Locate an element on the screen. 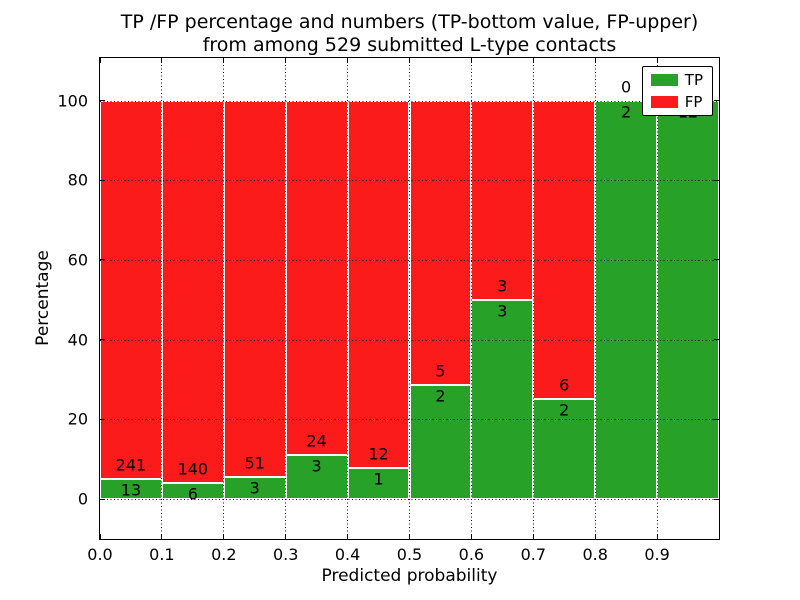 This screenshot has height=600, width=800. tp-count-label: 1 is located at coordinates (378, 479).